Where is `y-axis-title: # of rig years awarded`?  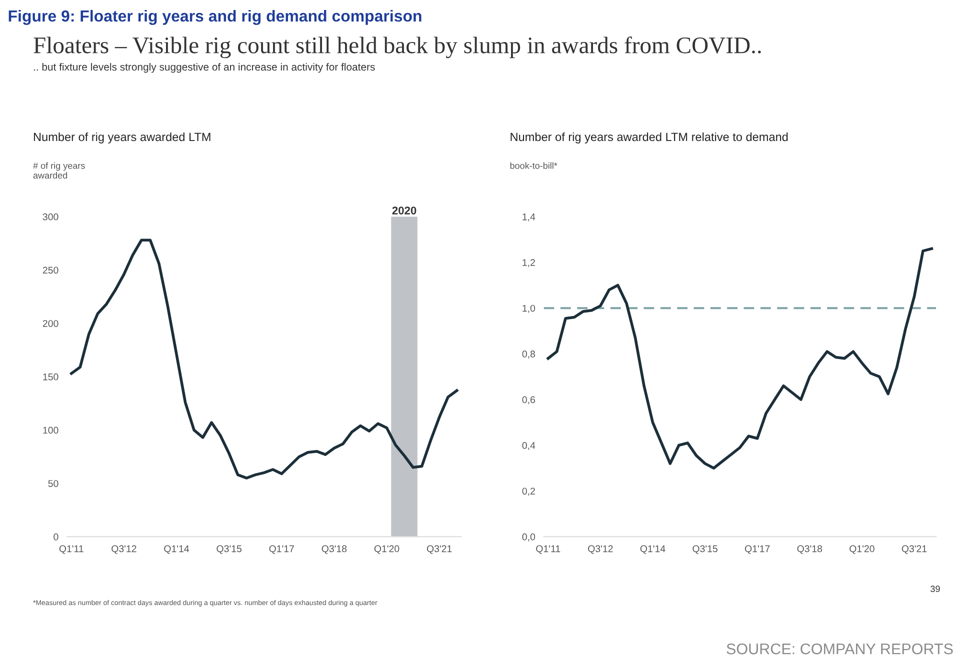
y-axis-title: # of rig years awarded is located at coordinates (59, 170).